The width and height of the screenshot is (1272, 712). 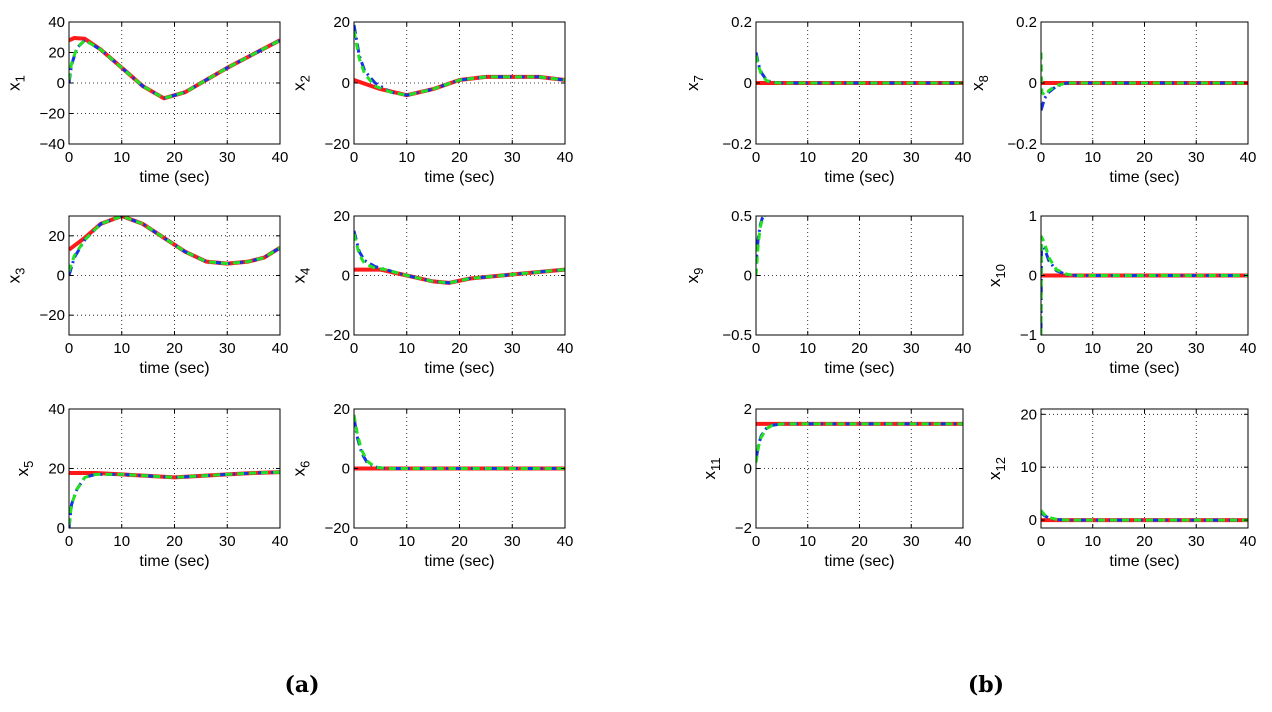 I want to click on y-tick-label: −0.2, so click(x=1022, y=144).